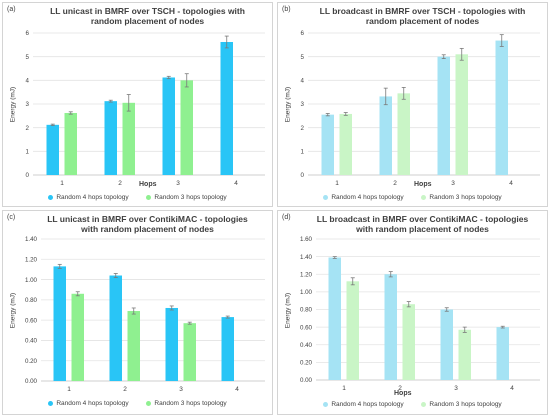  What do you see at coordinates (303, 57) in the screenshot?
I see `y-tick-label: 5` at bounding box center [303, 57].